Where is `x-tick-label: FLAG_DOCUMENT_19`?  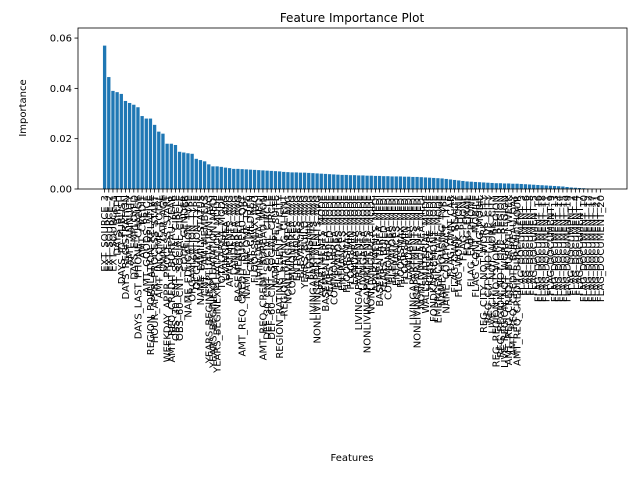 x-tick-label: FLAG_DOCUMENT_19 is located at coordinates (568, 248).